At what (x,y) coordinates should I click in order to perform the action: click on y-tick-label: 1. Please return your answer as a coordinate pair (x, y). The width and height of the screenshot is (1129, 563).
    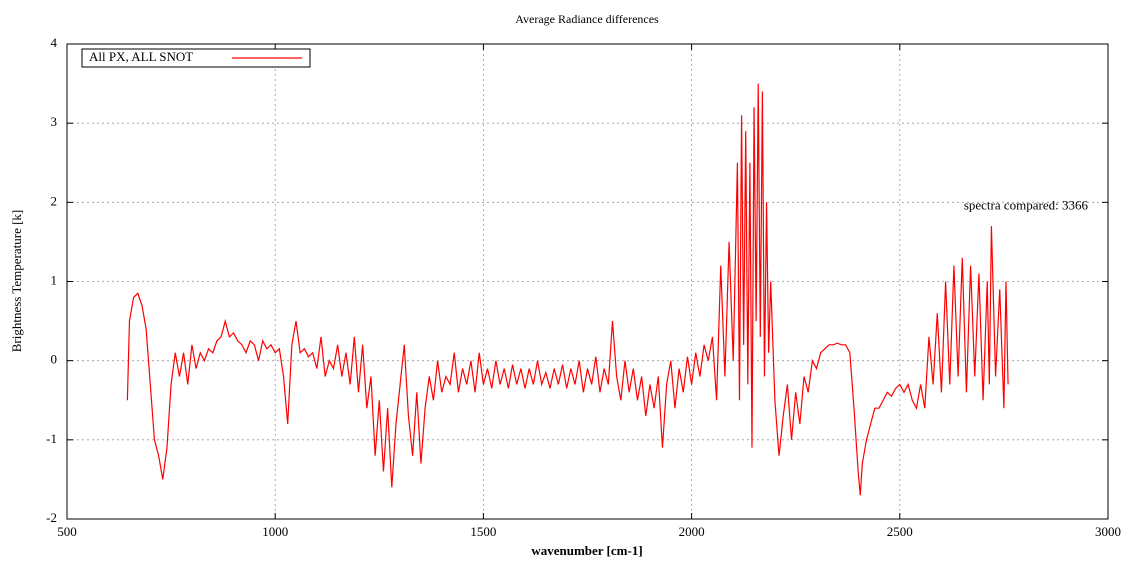
    Looking at the image, I should click on (54, 279).